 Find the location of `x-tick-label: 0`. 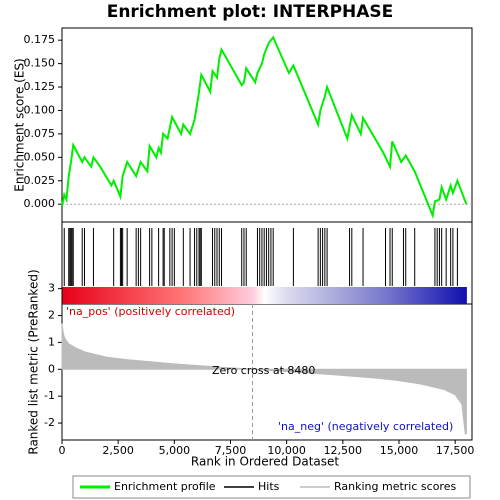

x-tick-label: 0 is located at coordinates (62, 450).